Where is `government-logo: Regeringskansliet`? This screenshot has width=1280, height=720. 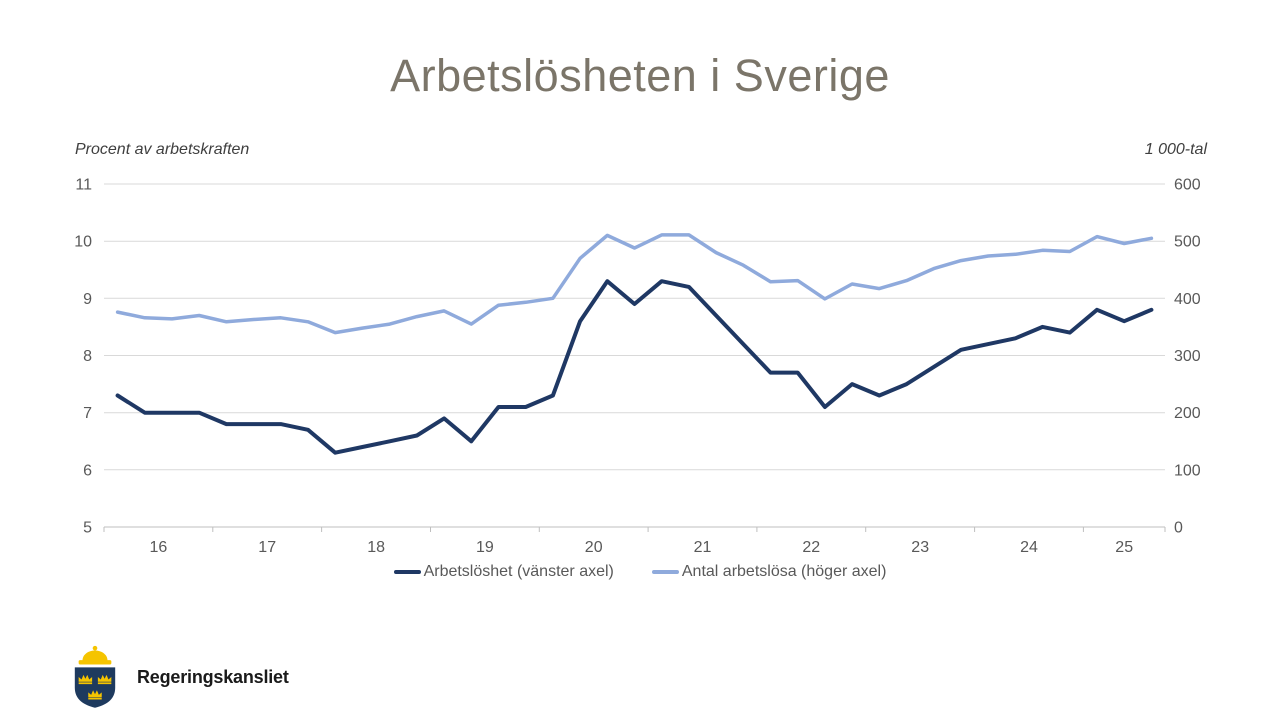
government-logo: Regeringskansliet is located at coordinates (179, 677).